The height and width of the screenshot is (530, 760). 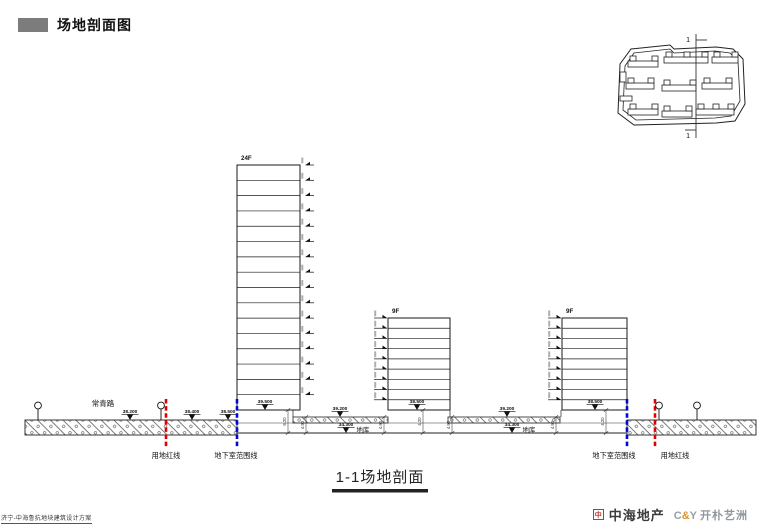 I want to click on brand-cy-c: C, so click(x=677, y=515).